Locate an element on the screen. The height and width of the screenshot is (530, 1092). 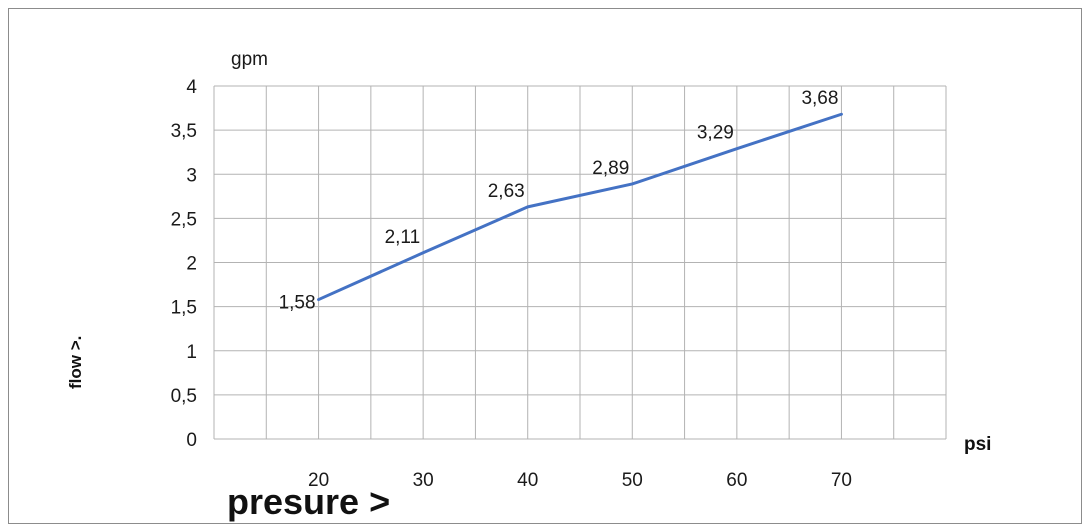
x-tick-label: 20 is located at coordinates (318, 480).